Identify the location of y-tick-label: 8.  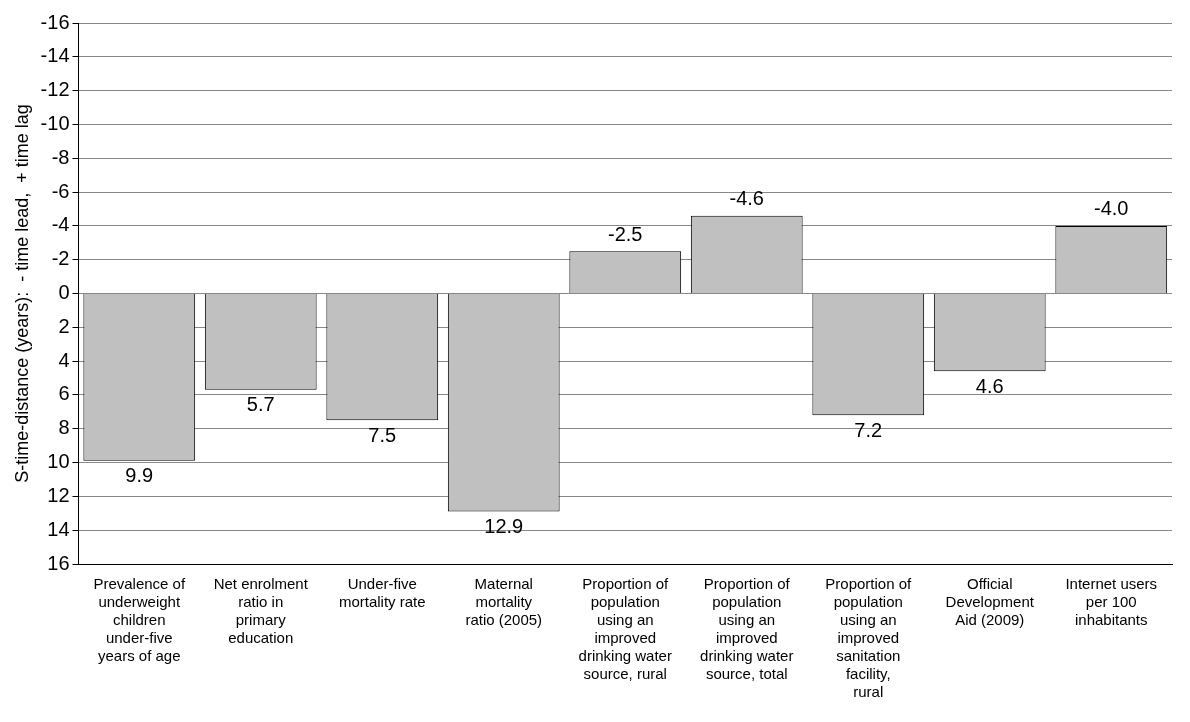
(64, 427).